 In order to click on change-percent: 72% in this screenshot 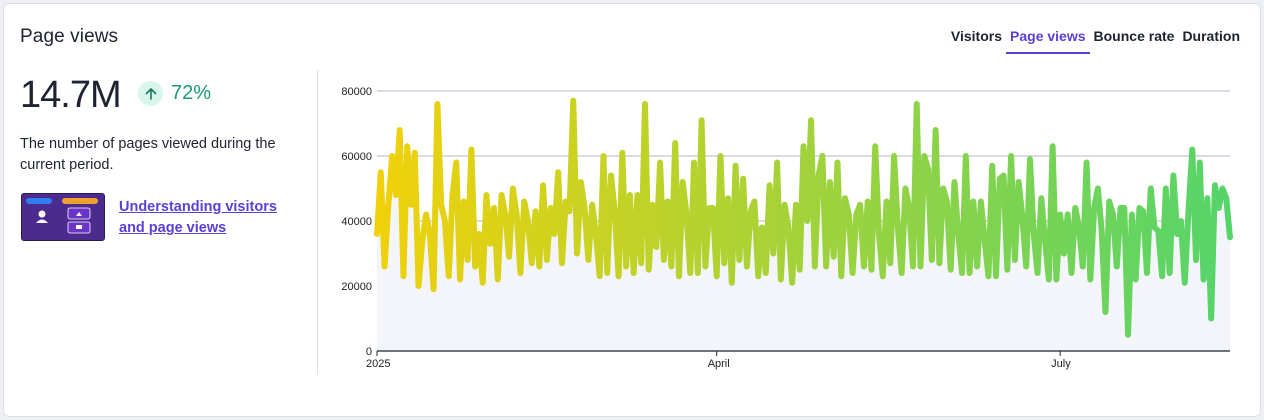, I will do `click(191, 93)`.